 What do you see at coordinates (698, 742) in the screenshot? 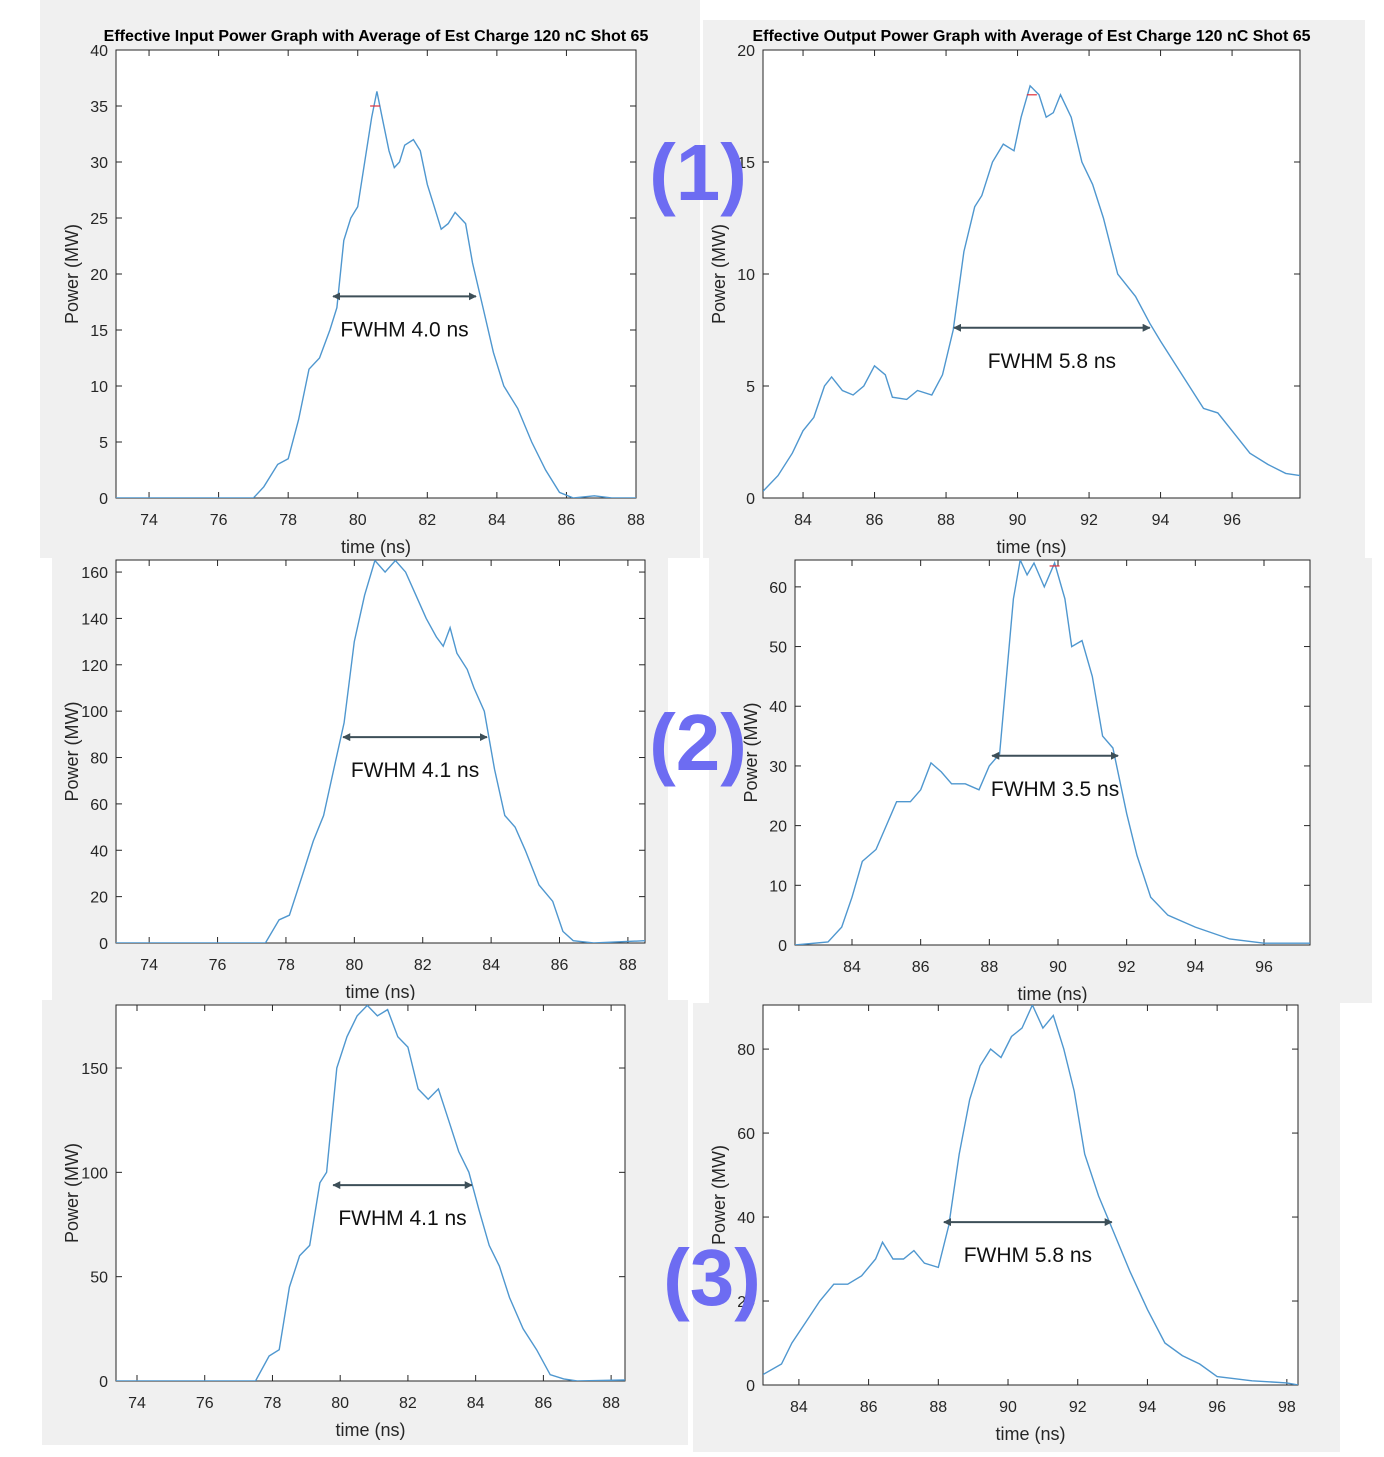
I see `panel-label: (2)` at bounding box center [698, 742].